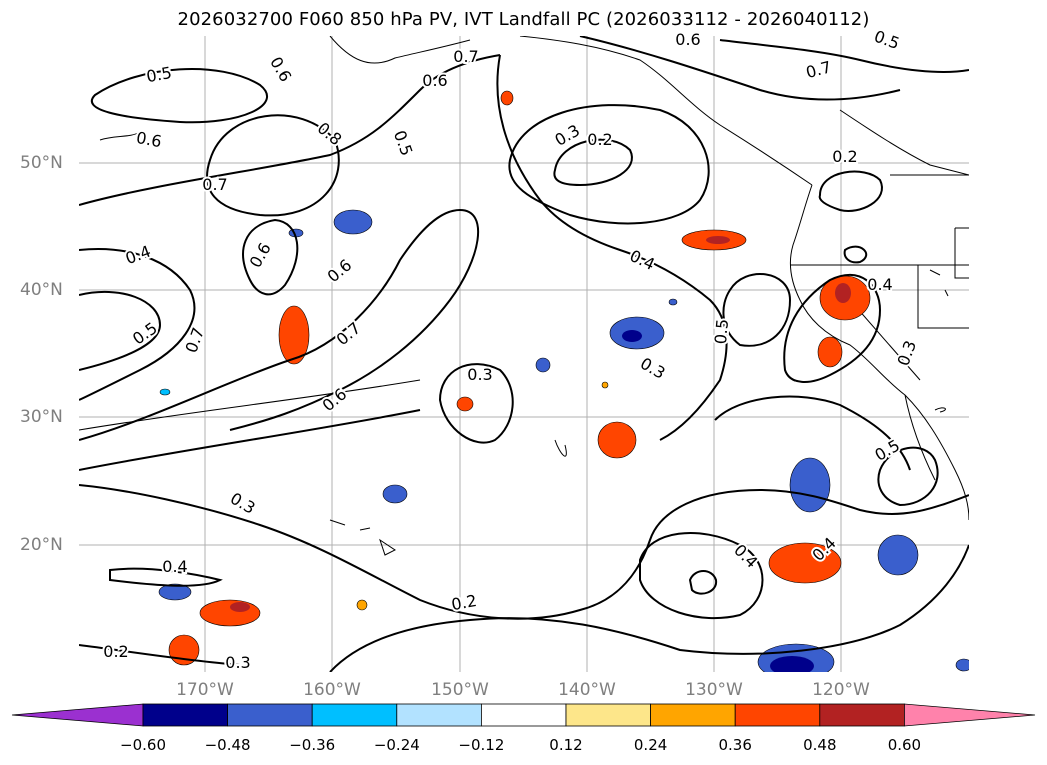  Describe the element at coordinates (41, 163) in the screenshot. I see `lat-label-50n: 50°N` at that location.